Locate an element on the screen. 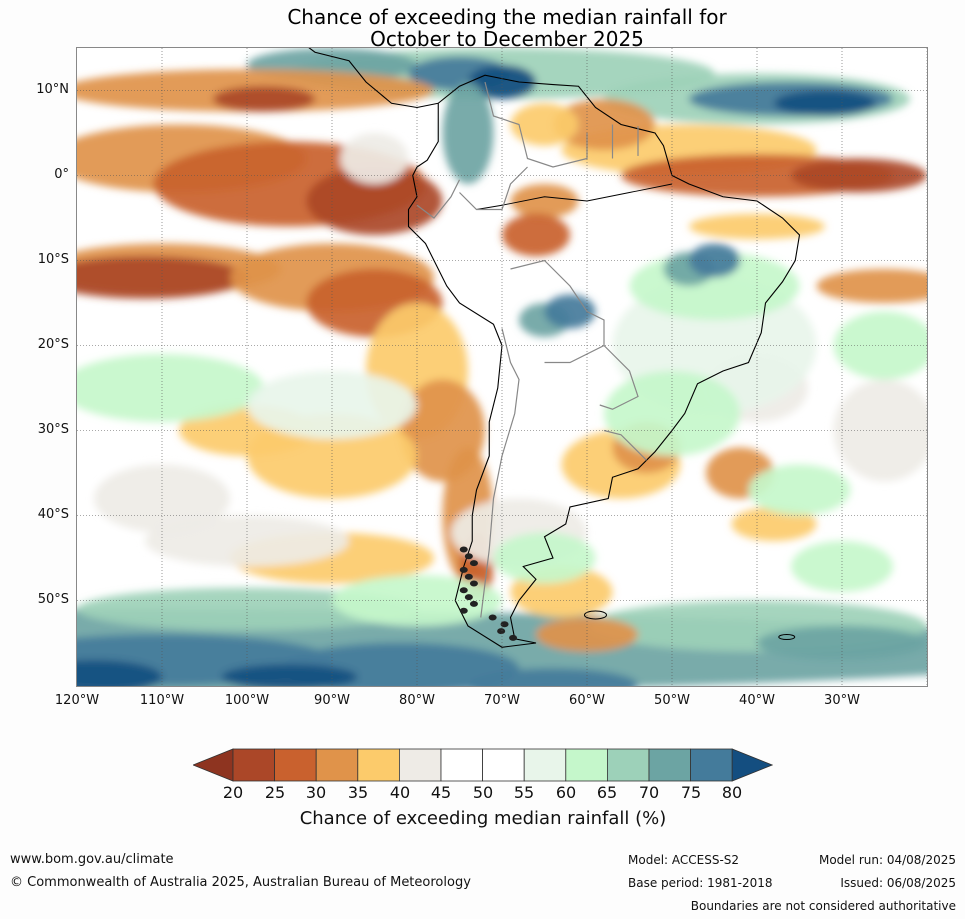 This screenshot has width=965, height=919. model-name: Model: ACCESS-S2 is located at coordinates (684, 860).